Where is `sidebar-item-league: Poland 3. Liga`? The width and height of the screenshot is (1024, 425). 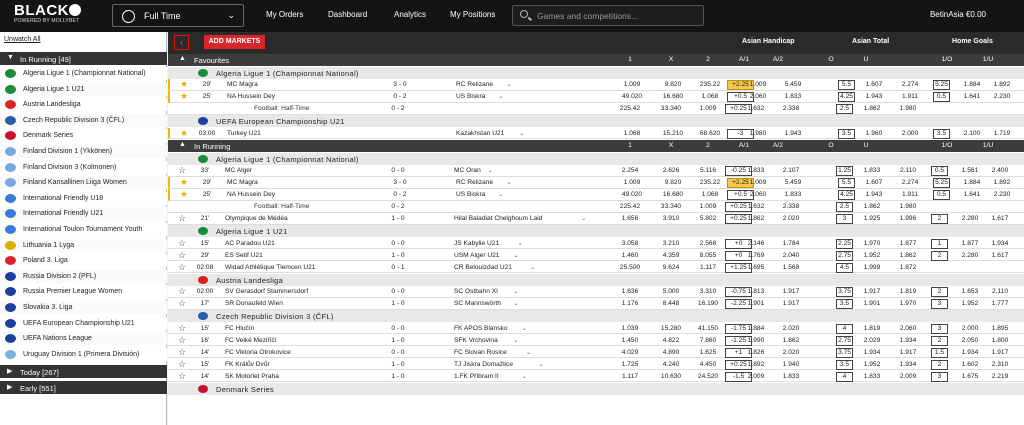
sidebar-item-league: Poland 3. Liga is located at coordinates (83, 261).